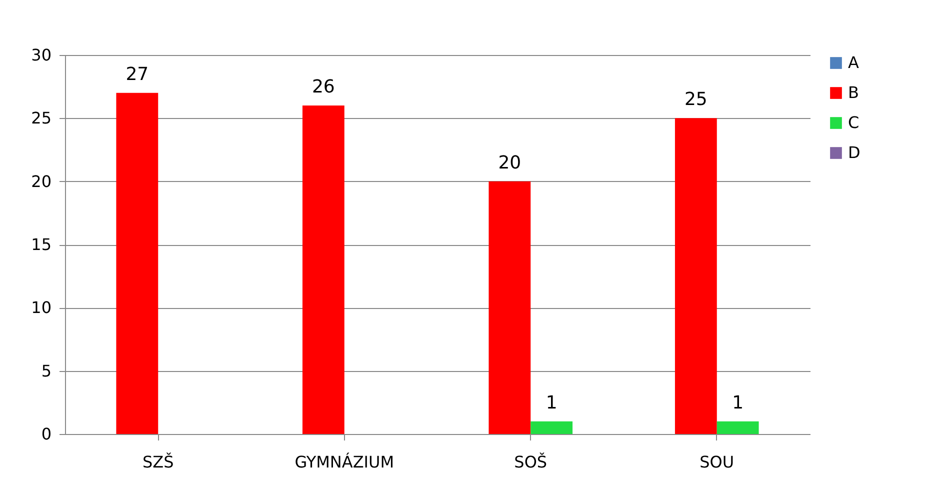  What do you see at coordinates (46, 434) in the screenshot?
I see `y-tick-label: 0` at bounding box center [46, 434].